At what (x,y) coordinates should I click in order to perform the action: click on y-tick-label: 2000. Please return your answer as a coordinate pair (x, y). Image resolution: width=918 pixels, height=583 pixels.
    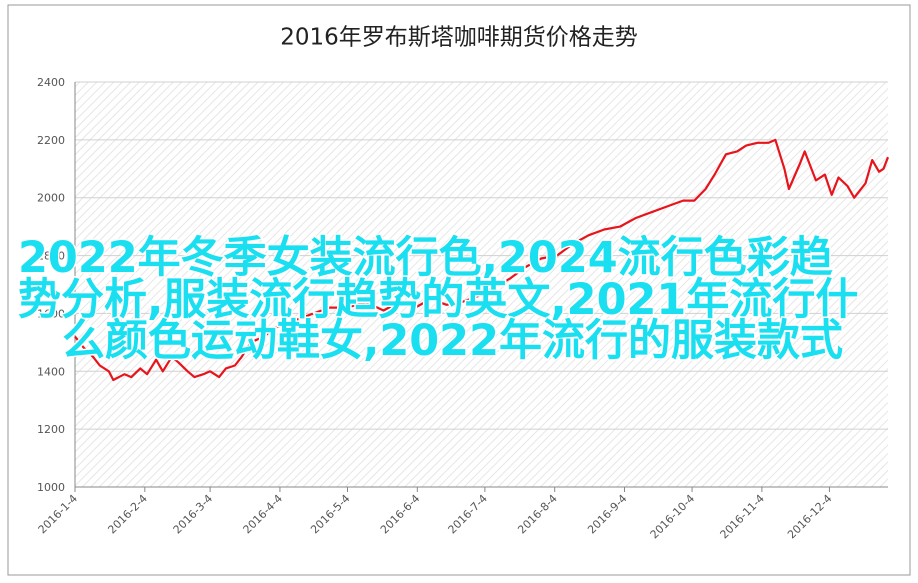
    Looking at the image, I should click on (51, 198).